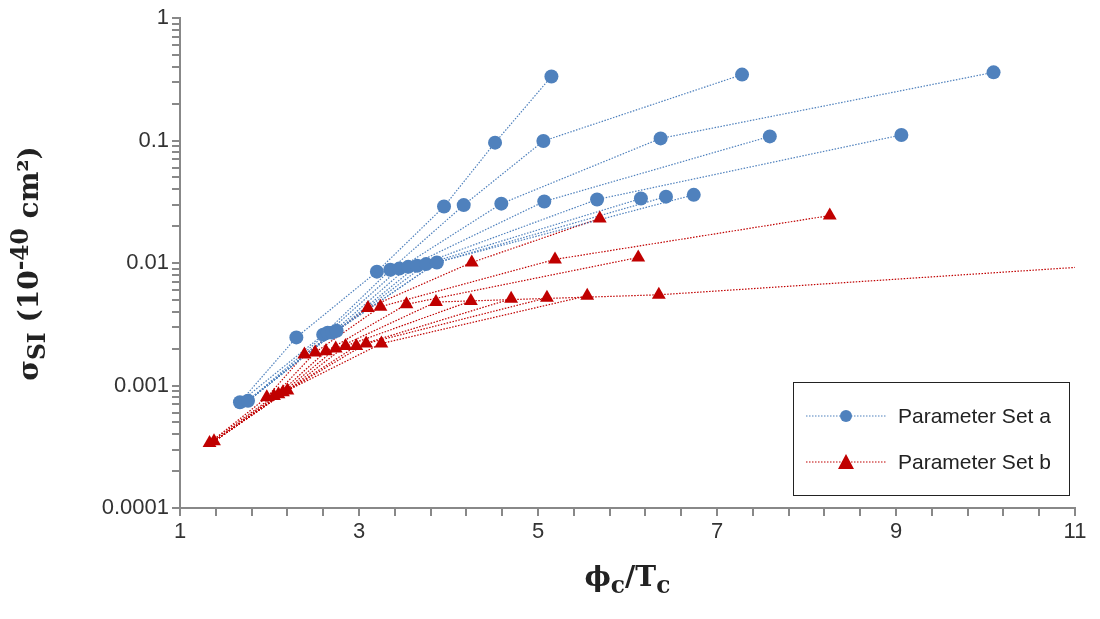 This screenshot has height=619, width=1100. What do you see at coordinates (141, 384) in the screenshot?
I see `y-tick-label: 0.001` at bounding box center [141, 384].